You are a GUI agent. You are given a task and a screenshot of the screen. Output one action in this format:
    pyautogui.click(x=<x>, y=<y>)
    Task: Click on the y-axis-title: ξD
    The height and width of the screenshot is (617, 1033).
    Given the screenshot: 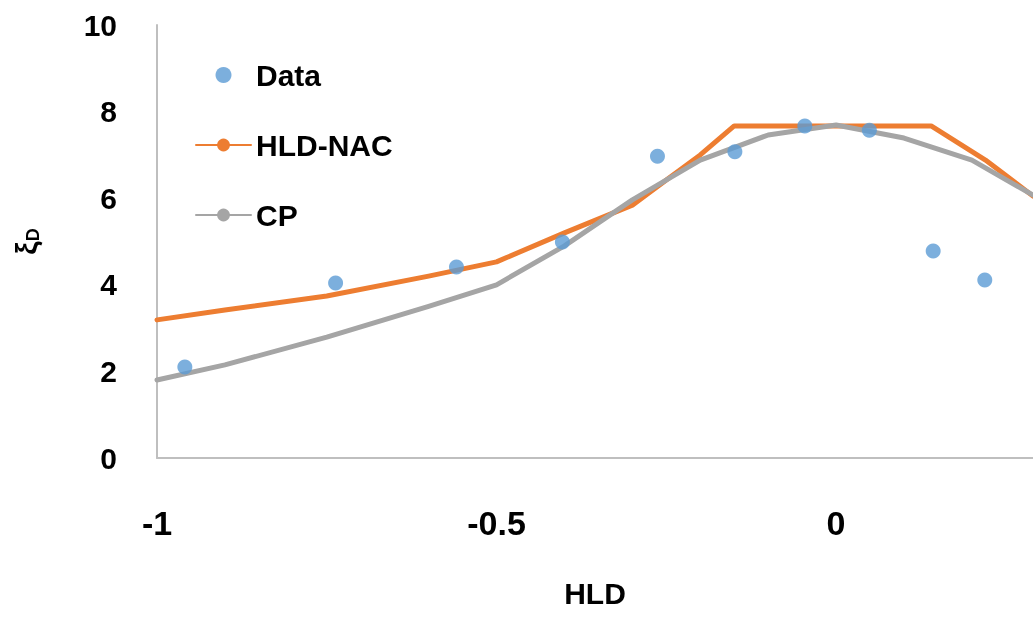 What is the action you would take?
    pyautogui.click(x=26, y=241)
    